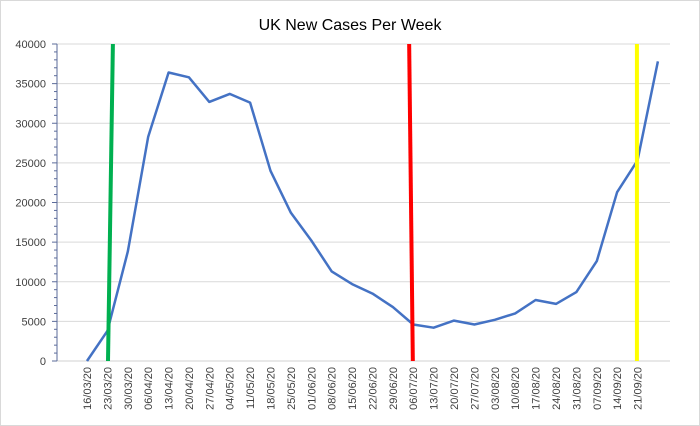 The image size is (700, 426). Describe the element at coordinates (88, 388) in the screenshot. I see `x-tick-label: 16/03/20` at that location.